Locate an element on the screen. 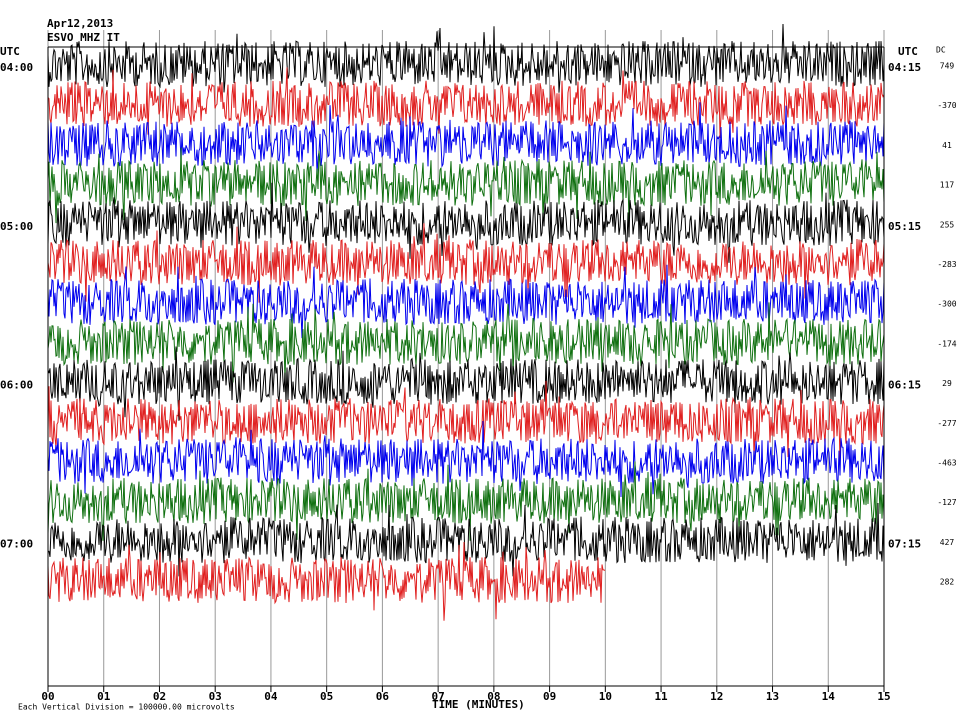 This screenshot has width=960, height=720. x-tick-label: 03 is located at coordinates (215, 696).